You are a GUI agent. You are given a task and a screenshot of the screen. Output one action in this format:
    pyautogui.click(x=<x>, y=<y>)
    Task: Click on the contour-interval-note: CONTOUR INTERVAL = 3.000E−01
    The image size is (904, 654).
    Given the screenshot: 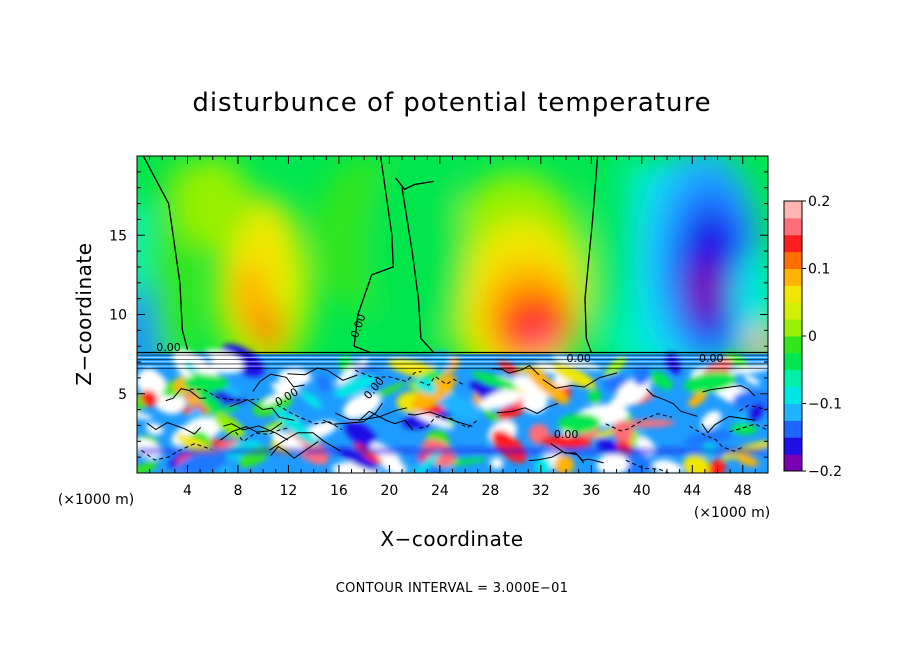 What is the action you would take?
    pyautogui.click(x=452, y=588)
    